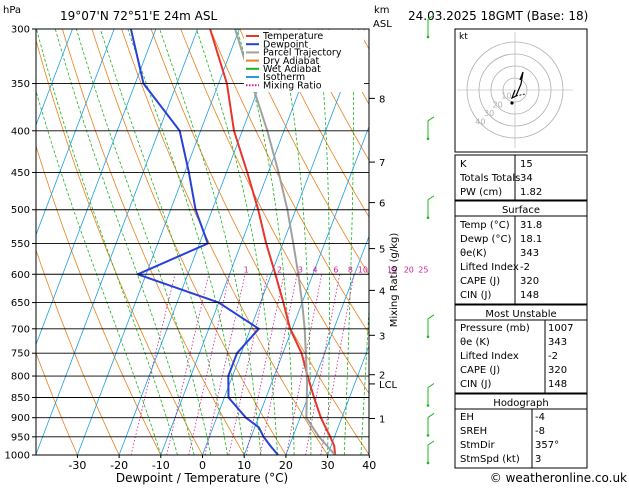  Describe the element at coordinates (409, 269) in the screenshot. I see `mixing-ratio-label: 20` at that location.